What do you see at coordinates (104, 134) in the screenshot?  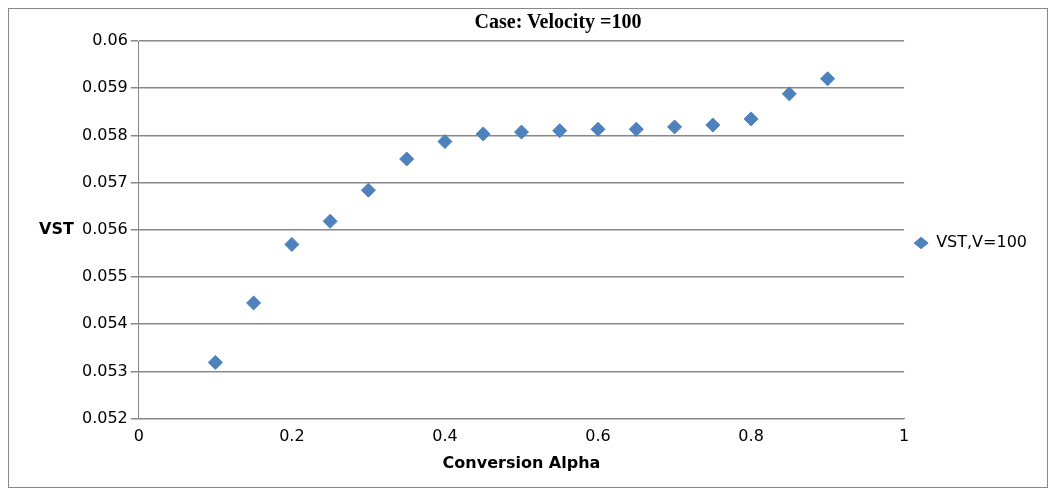 I see `y-tick-label: 0.058` at bounding box center [104, 134].